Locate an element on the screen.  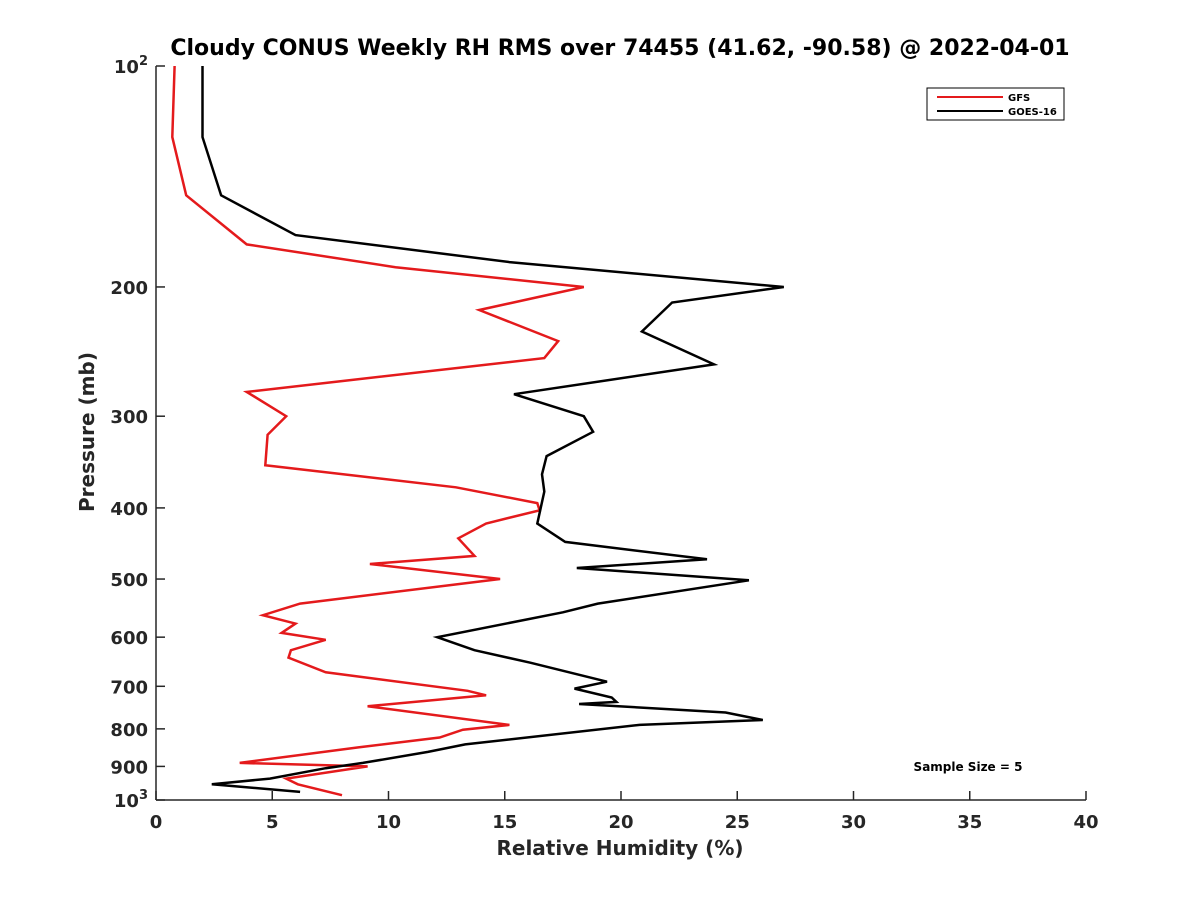
legend-label-gfs: GFS is located at coordinates (1019, 98).